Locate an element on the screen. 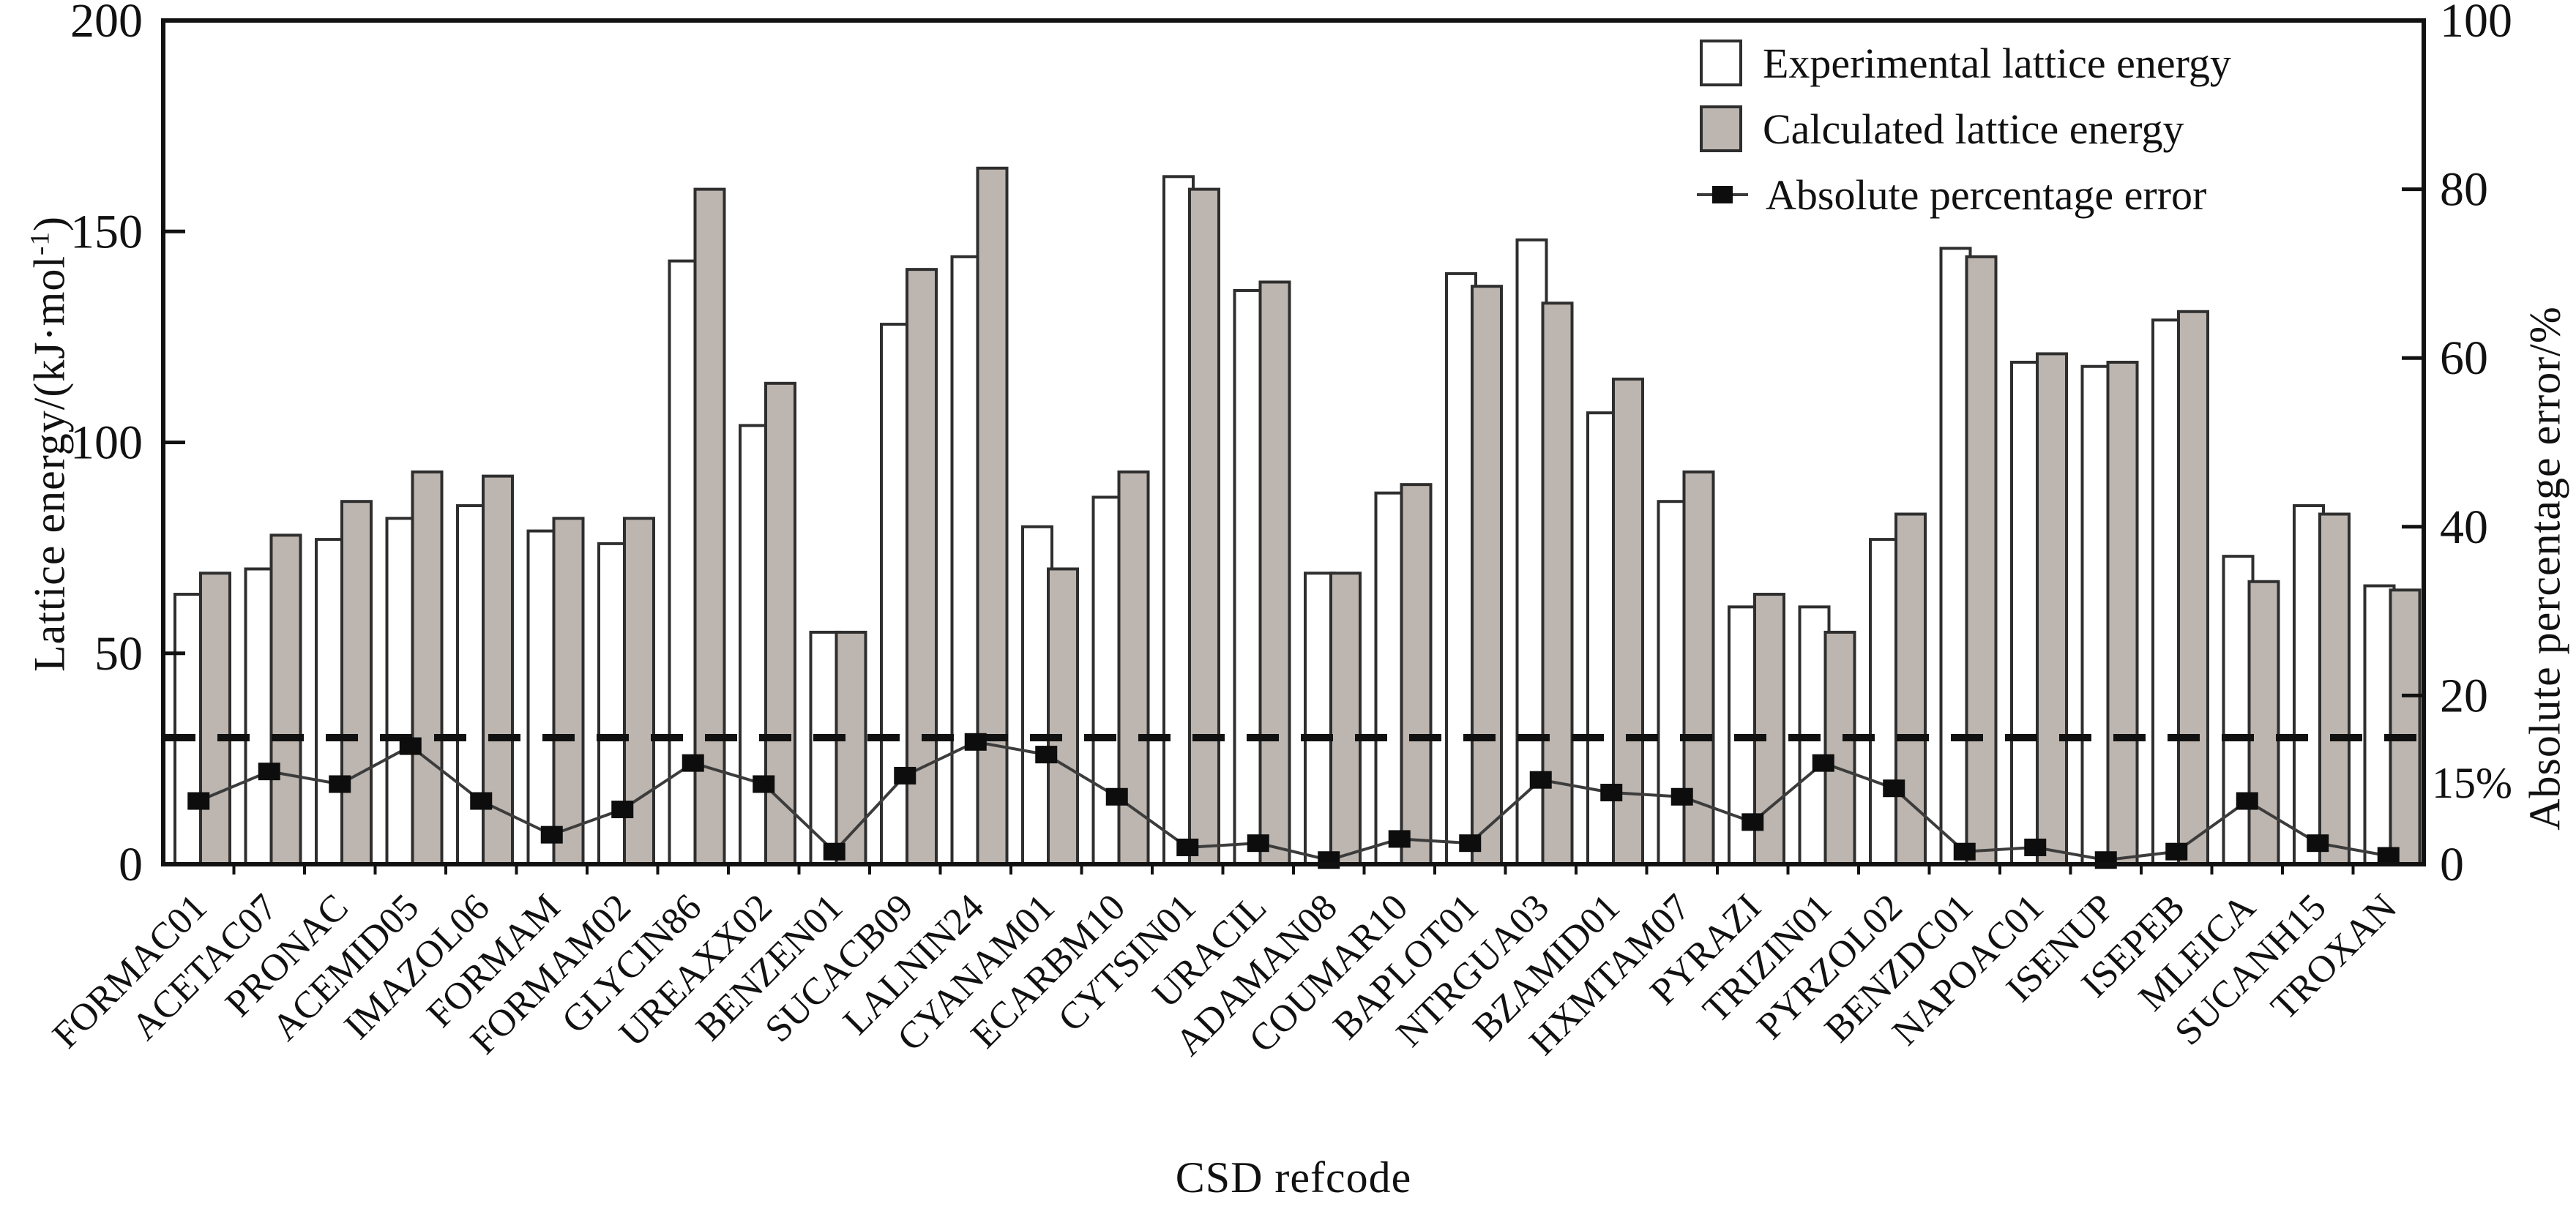 Image resolution: width=2576 pixels, height=1217 pixels. y-right-tick-label: 20 is located at coordinates (2464, 695).